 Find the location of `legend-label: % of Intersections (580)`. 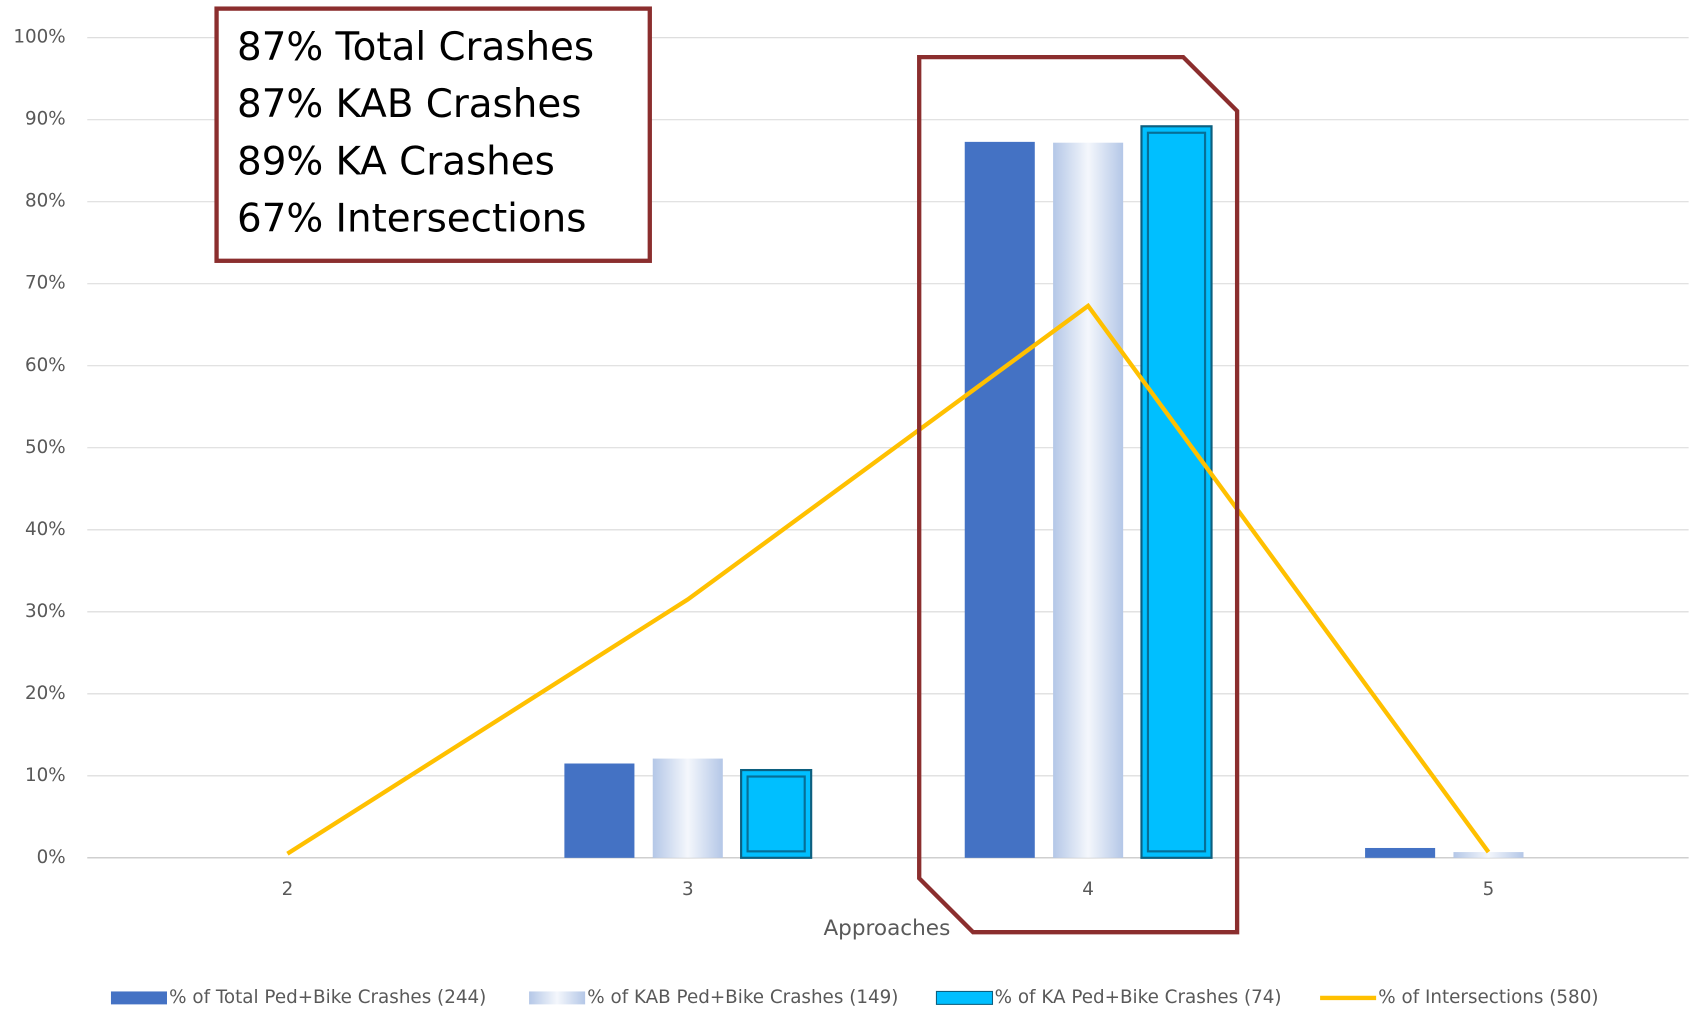

legend-label: % of Intersections (580) is located at coordinates (1488, 997).